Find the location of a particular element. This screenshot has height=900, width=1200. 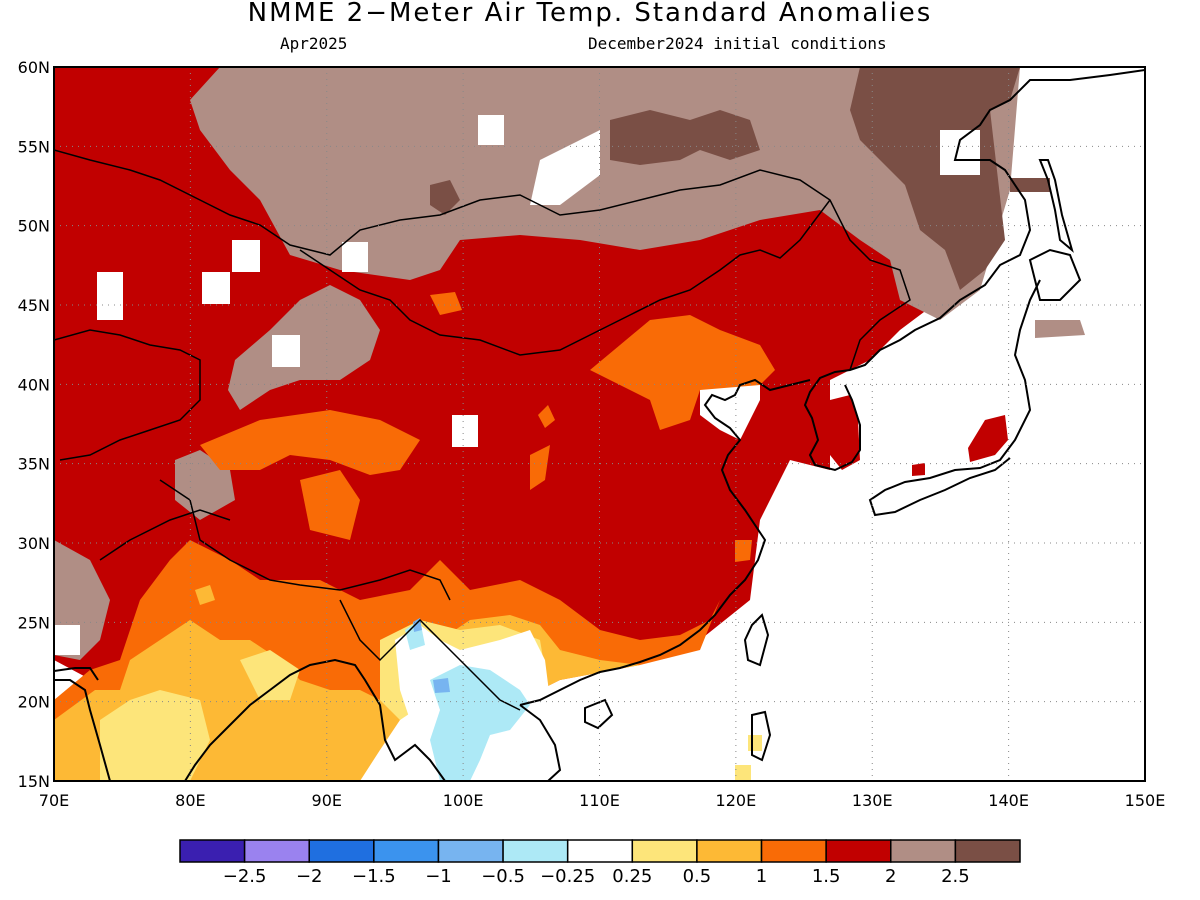

lon-tick-labels: 70E 80E 90E 100E 110E 120E 130E 140E 150E is located at coordinates (602, 800).